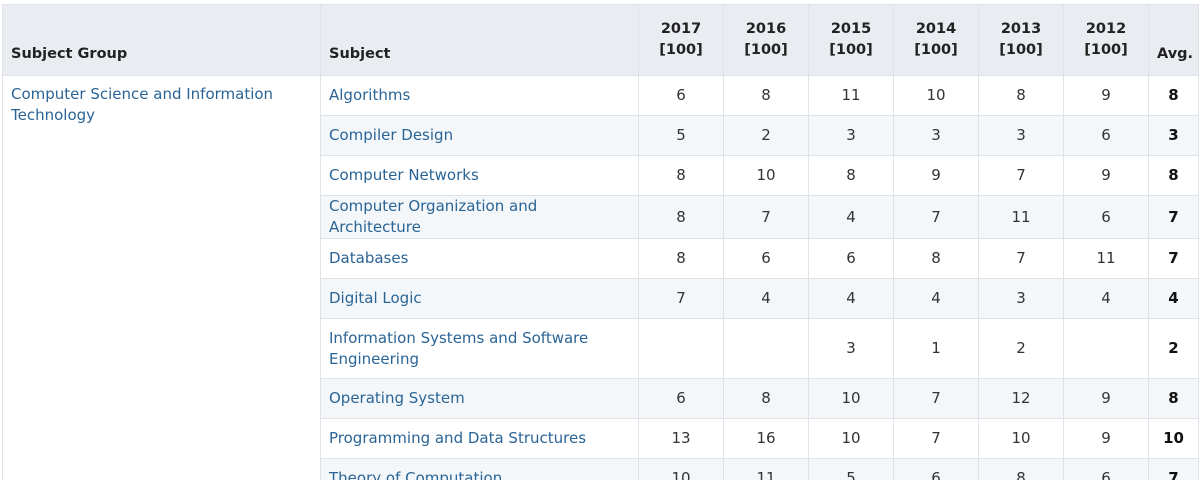 This screenshot has height=480, width=1200. I want to click on header-year: 2015, so click(851, 29).